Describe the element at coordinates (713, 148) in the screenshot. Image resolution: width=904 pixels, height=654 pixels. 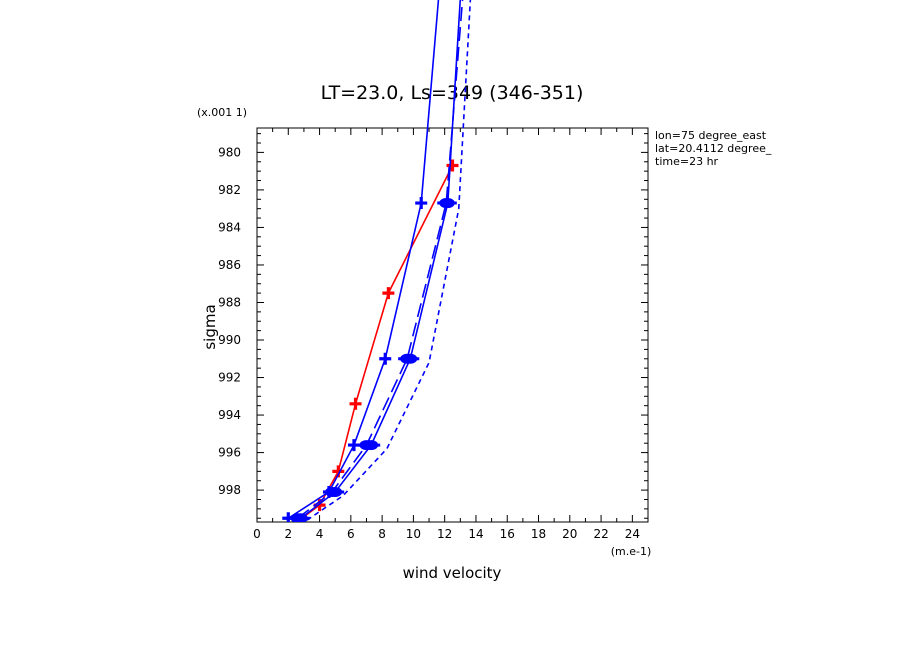
I see `annotation-text: lat=20.4112 degree_` at that location.